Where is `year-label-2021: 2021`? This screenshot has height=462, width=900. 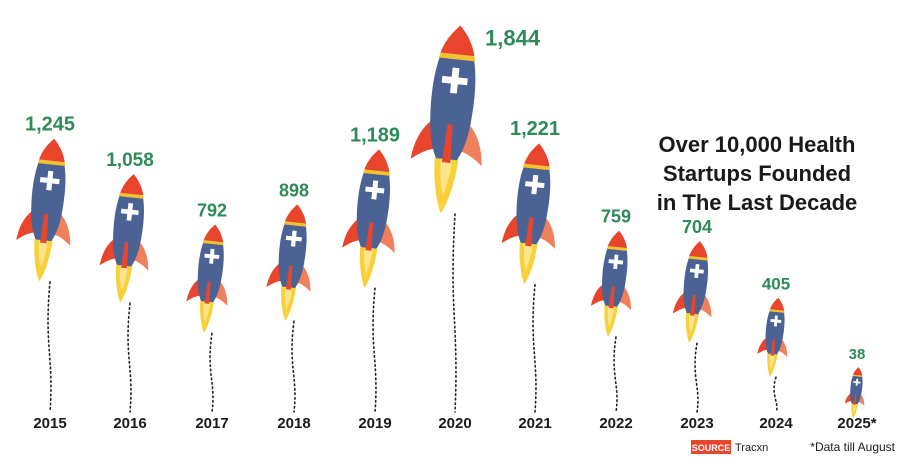 year-label-2021: 2021 is located at coordinates (534, 423).